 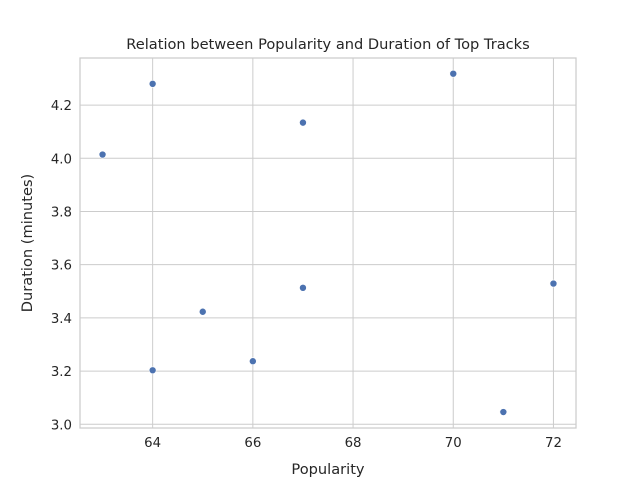 I want to click on y-tick-label: 3.4, so click(x=61, y=319).